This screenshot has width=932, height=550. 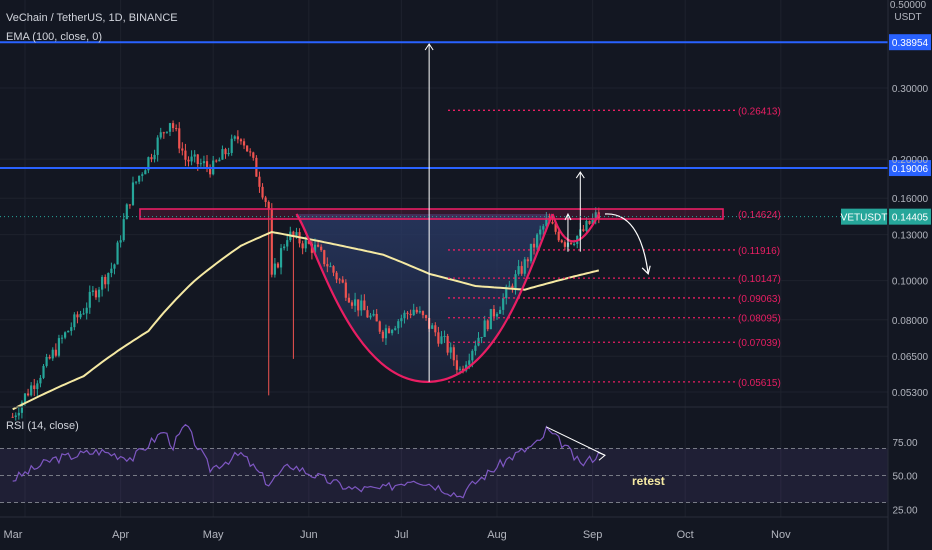 What do you see at coordinates (781, 535) in the screenshot?
I see `x-tick-label: Nov` at bounding box center [781, 535].